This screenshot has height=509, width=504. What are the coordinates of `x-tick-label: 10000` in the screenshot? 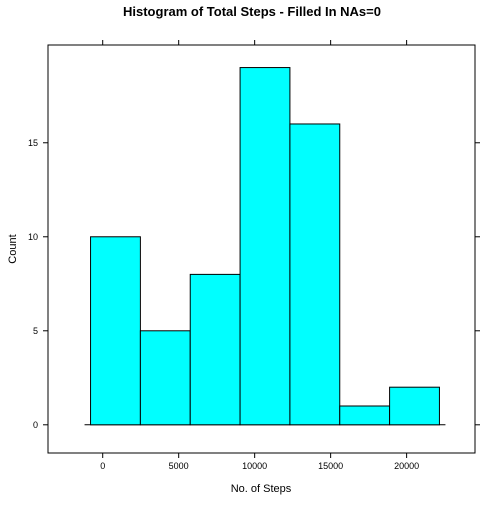 It's located at (254, 466).